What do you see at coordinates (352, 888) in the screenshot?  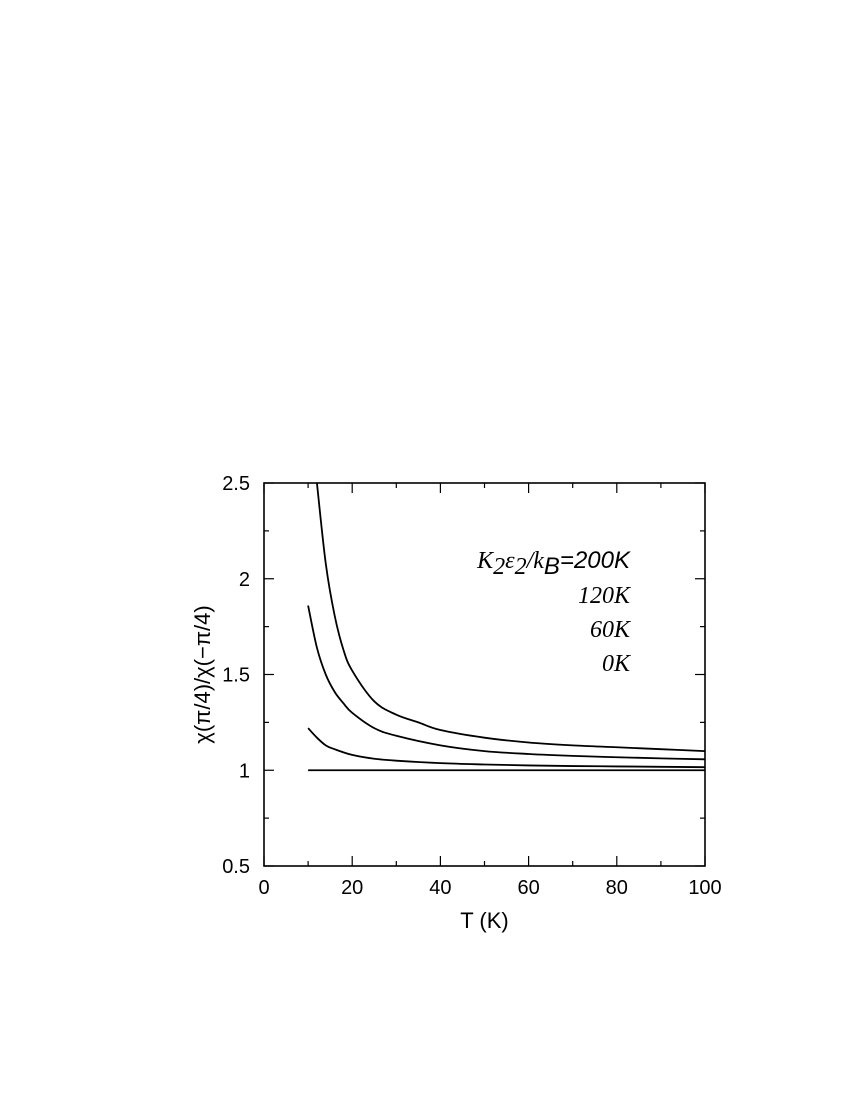 I see `x-tick-label-1: 20` at bounding box center [352, 888].